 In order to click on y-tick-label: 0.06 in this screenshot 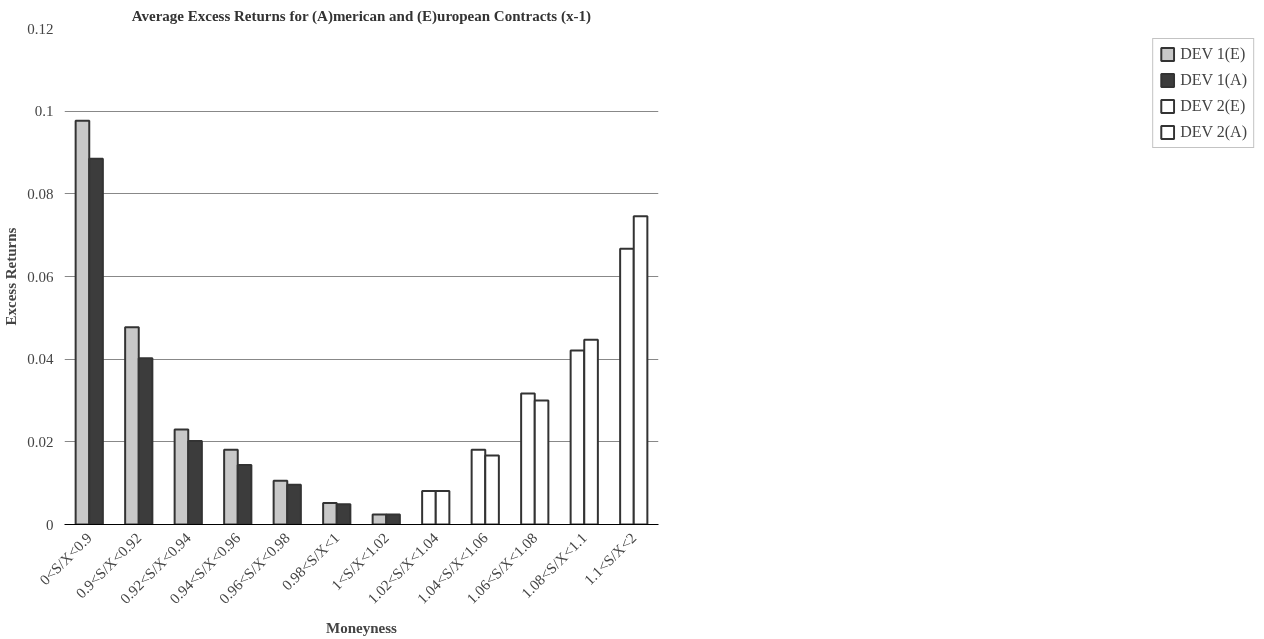, I will do `click(40, 276)`.